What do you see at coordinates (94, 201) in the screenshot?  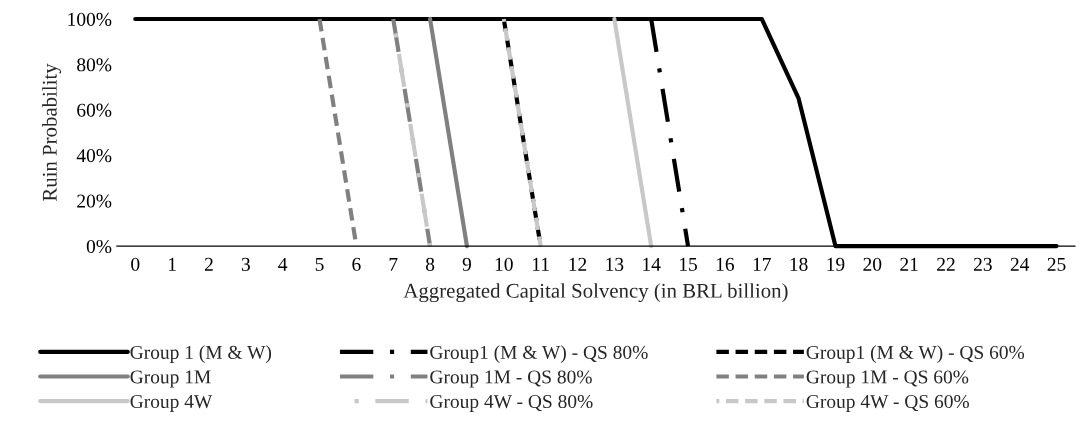 I see `y-tick-label: 20%` at bounding box center [94, 201].